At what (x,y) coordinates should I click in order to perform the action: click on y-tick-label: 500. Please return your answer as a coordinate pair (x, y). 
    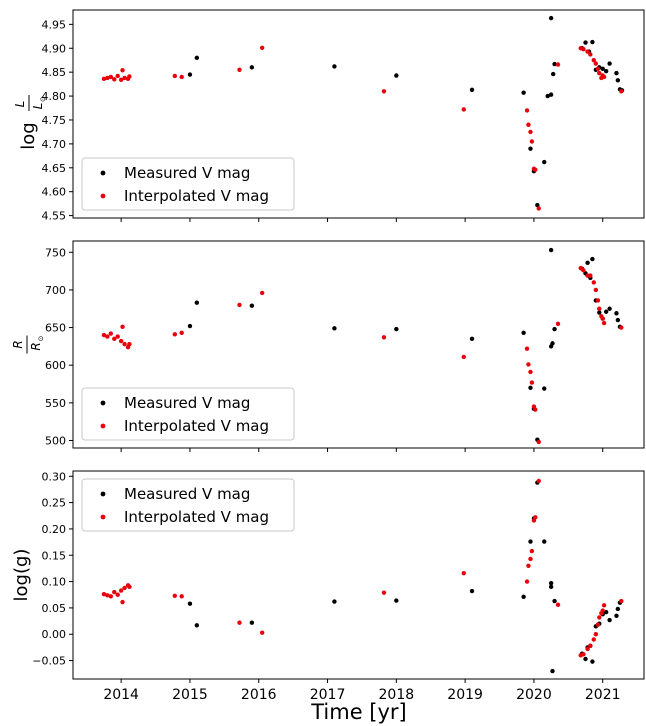
    Looking at the image, I should click on (55, 440).